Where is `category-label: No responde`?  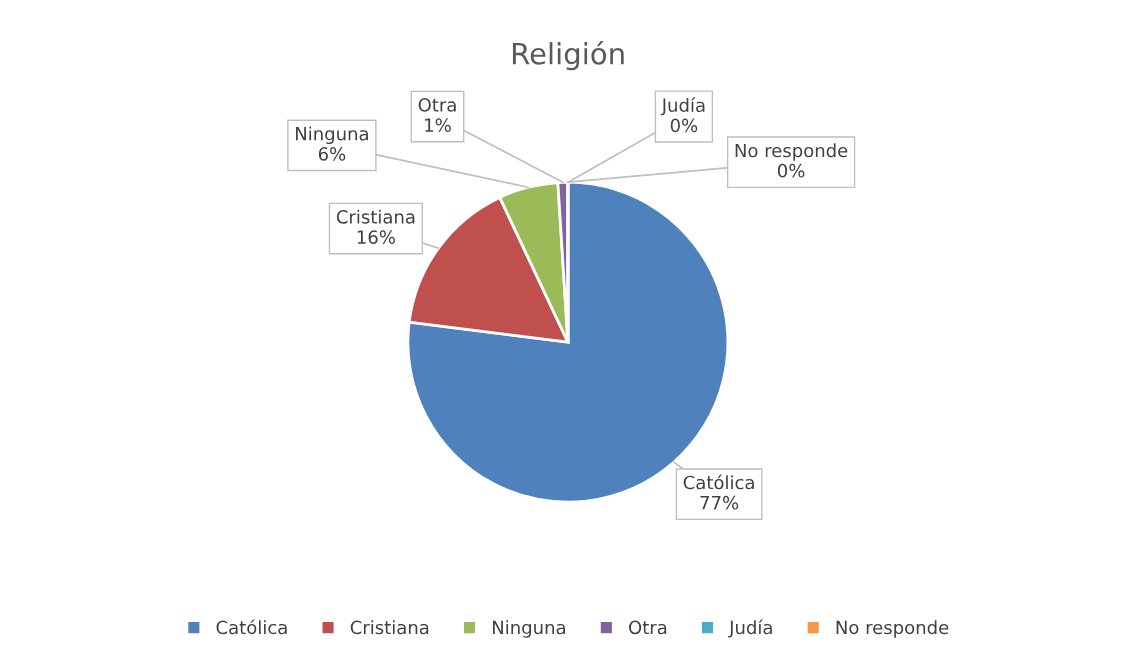 category-label: No responde is located at coordinates (791, 152).